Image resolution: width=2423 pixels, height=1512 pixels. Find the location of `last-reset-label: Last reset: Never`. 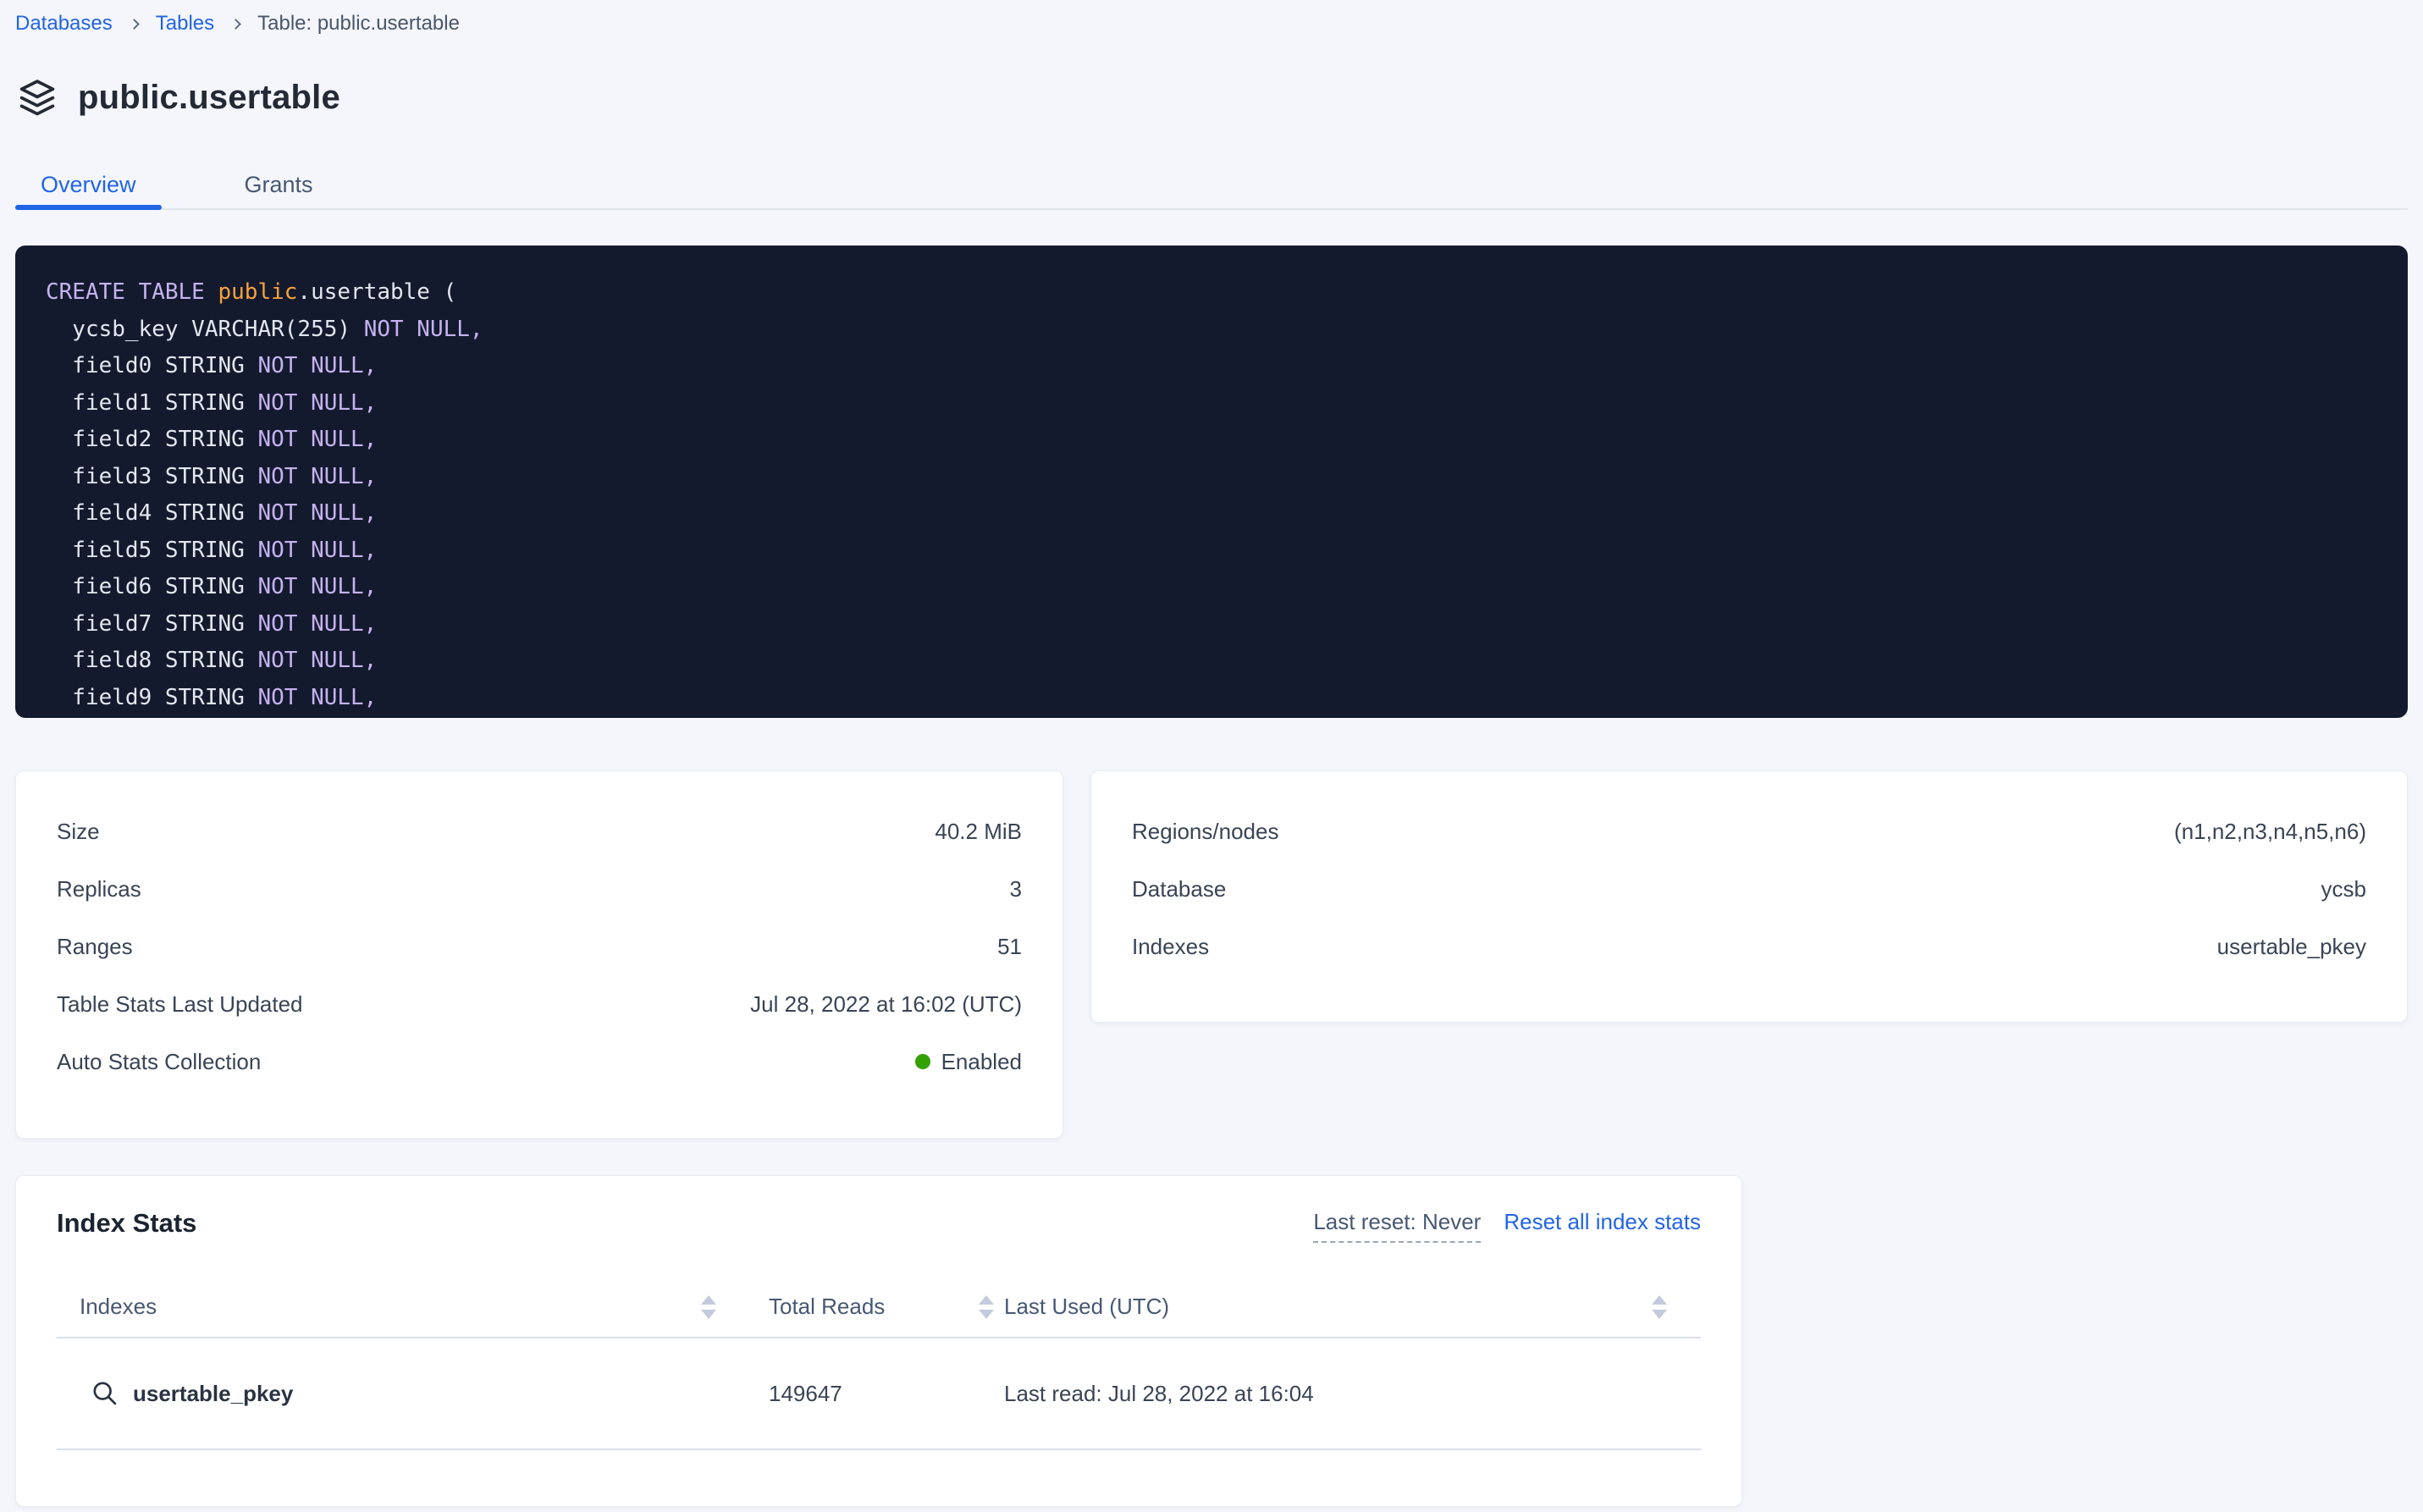

last-reset-label: Last reset: Never is located at coordinates (1397, 1225).